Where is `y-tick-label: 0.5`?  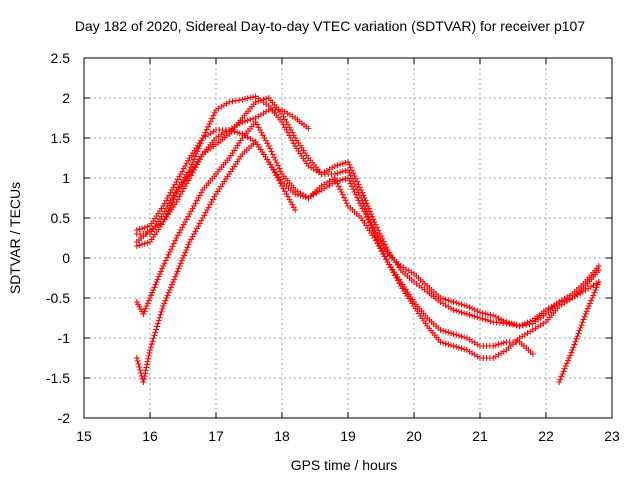 y-tick-label: 0.5 is located at coordinates (61, 218).